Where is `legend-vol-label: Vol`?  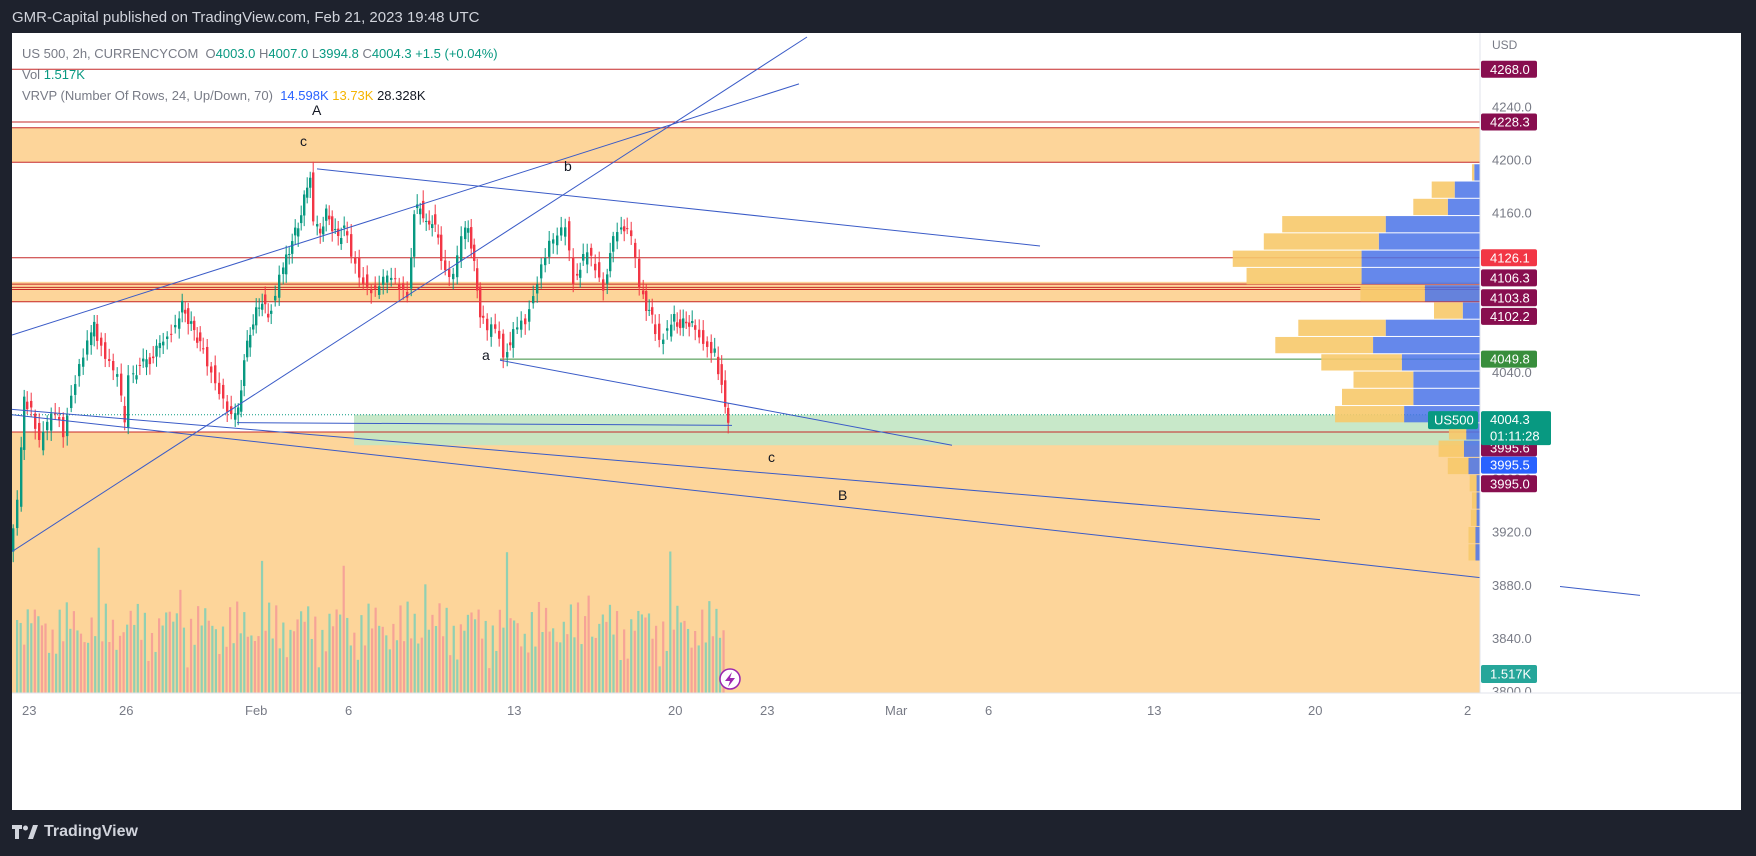 legend-vol-label: Vol is located at coordinates (31, 74).